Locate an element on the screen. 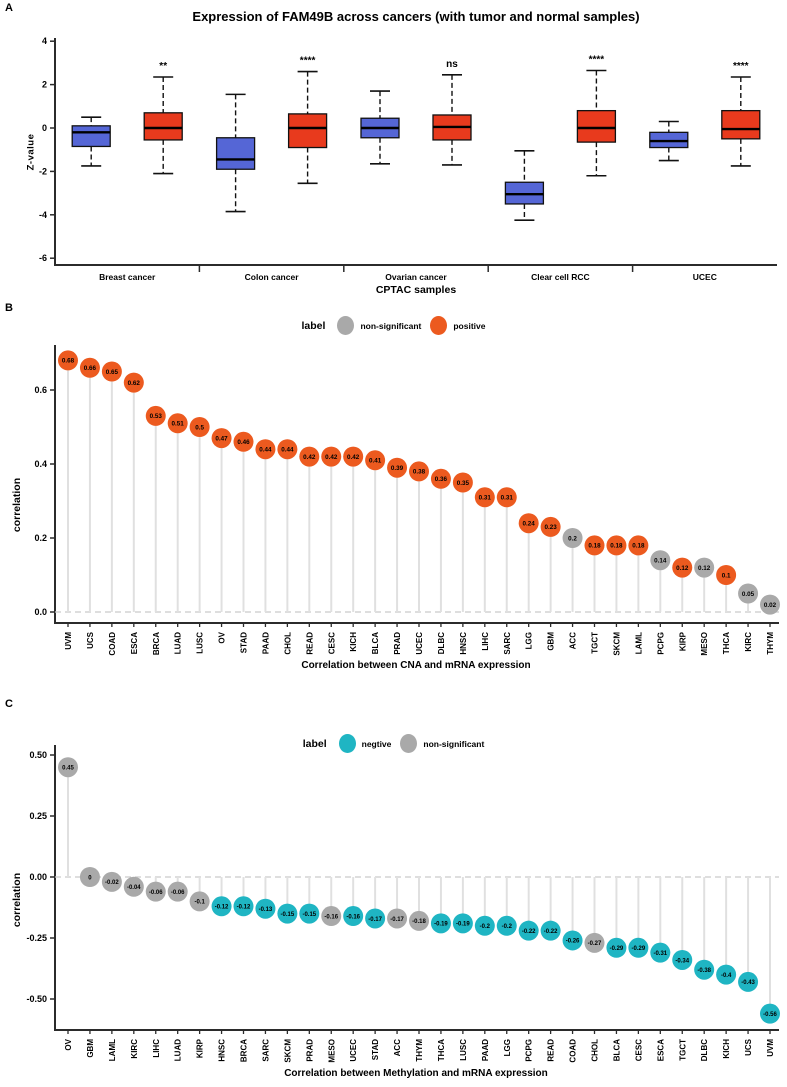 This screenshot has width=787, height=1087. category-label: ACC is located at coordinates (397, 1048).